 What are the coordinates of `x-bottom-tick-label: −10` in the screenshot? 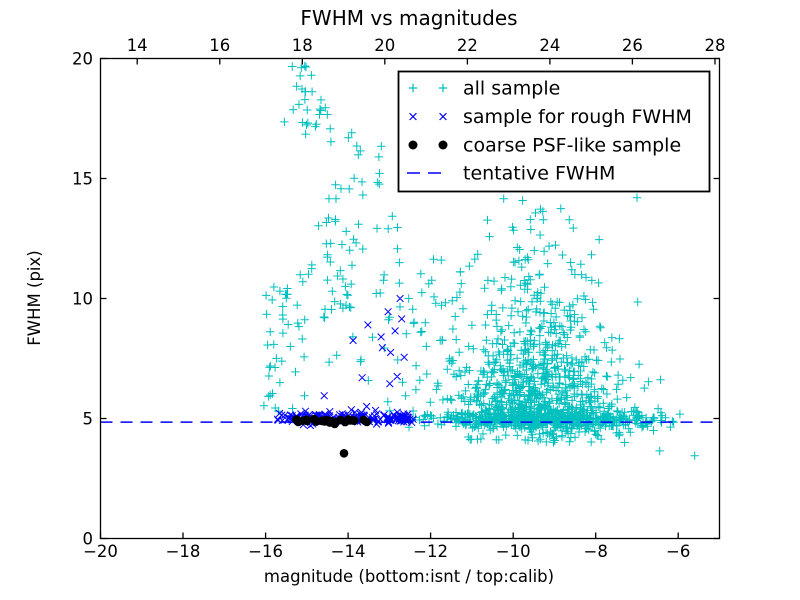 It's located at (513, 551).